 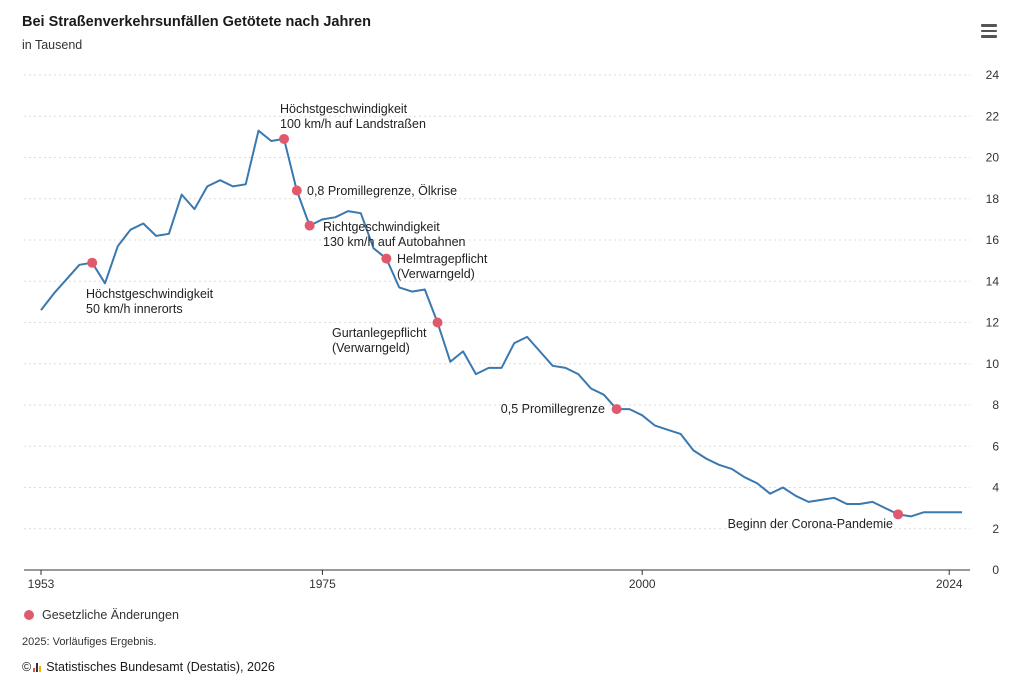 What do you see at coordinates (642, 584) in the screenshot?
I see `x-tick-label: 2000` at bounding box center [642, 584].